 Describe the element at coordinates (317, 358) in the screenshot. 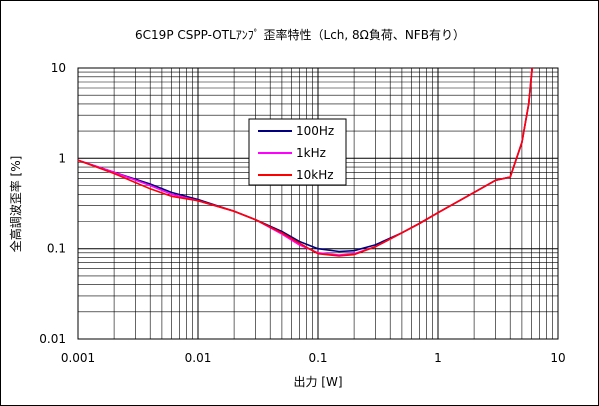

I see `x-tick-label: 0.1` at that location.